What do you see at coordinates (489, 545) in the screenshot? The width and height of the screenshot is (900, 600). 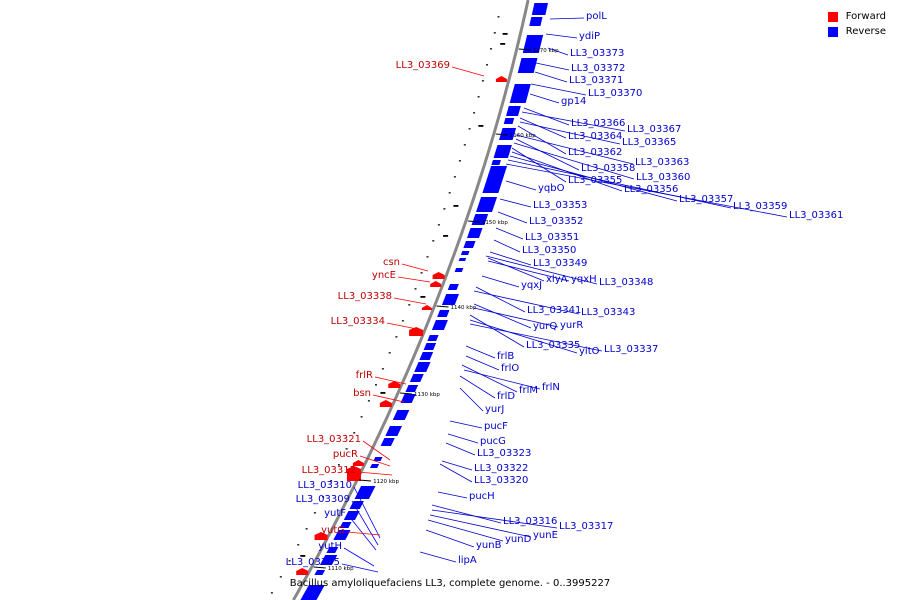 I see `reverse-gene-label: yunB` at bounding box center [489, 545].